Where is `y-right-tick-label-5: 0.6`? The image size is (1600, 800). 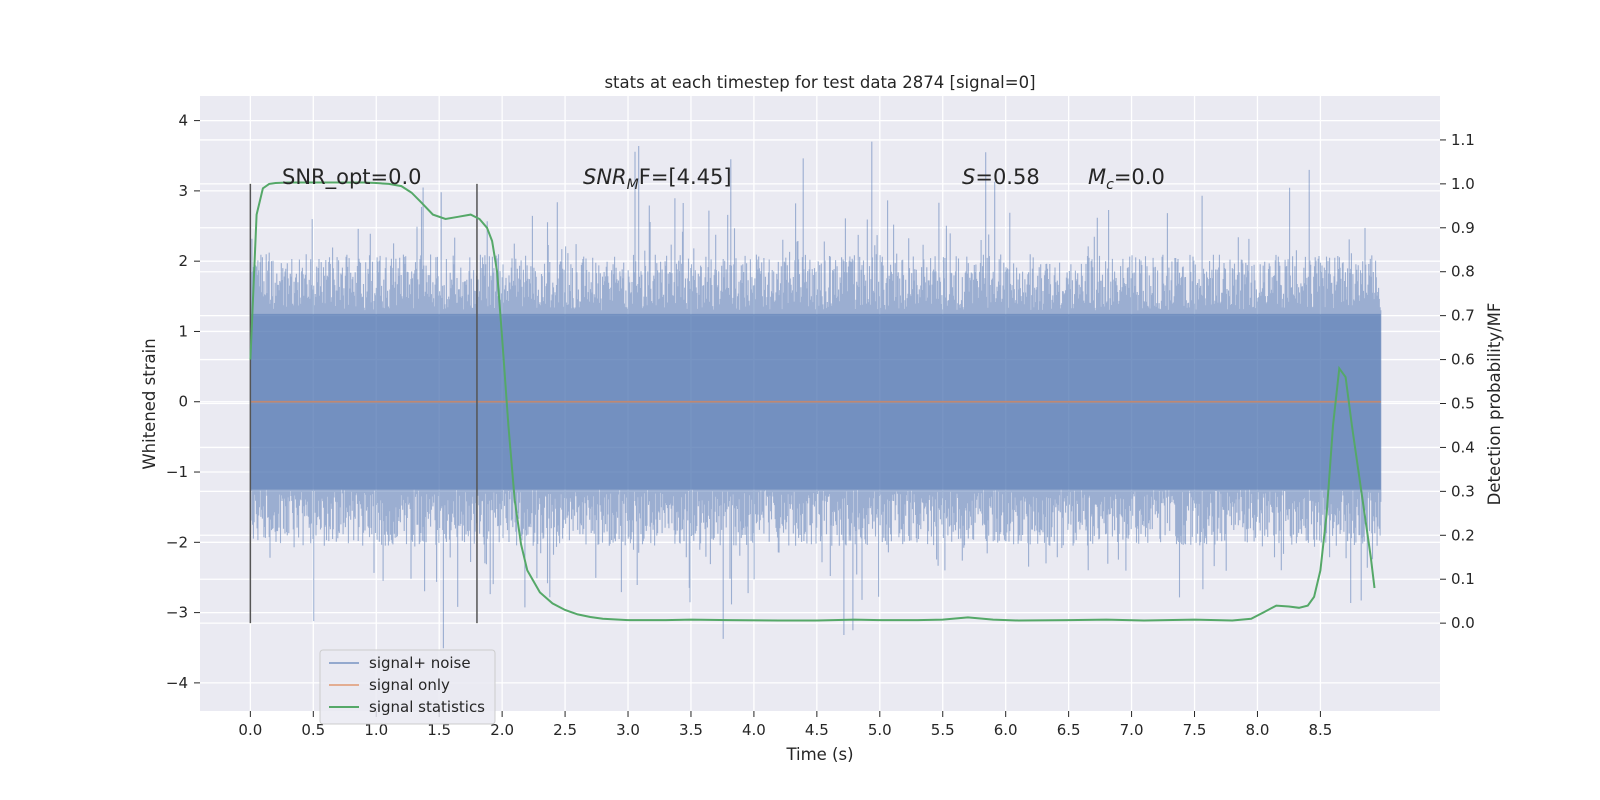
y-right-tick-label-5: 0.6 is located at coordinates (1463, 360).